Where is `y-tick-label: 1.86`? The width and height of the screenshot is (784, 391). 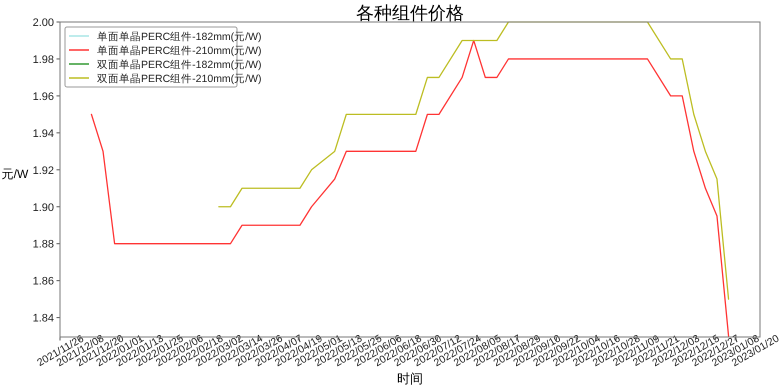 y-tick-label: 1.86 is located at coordinates (43, 282).